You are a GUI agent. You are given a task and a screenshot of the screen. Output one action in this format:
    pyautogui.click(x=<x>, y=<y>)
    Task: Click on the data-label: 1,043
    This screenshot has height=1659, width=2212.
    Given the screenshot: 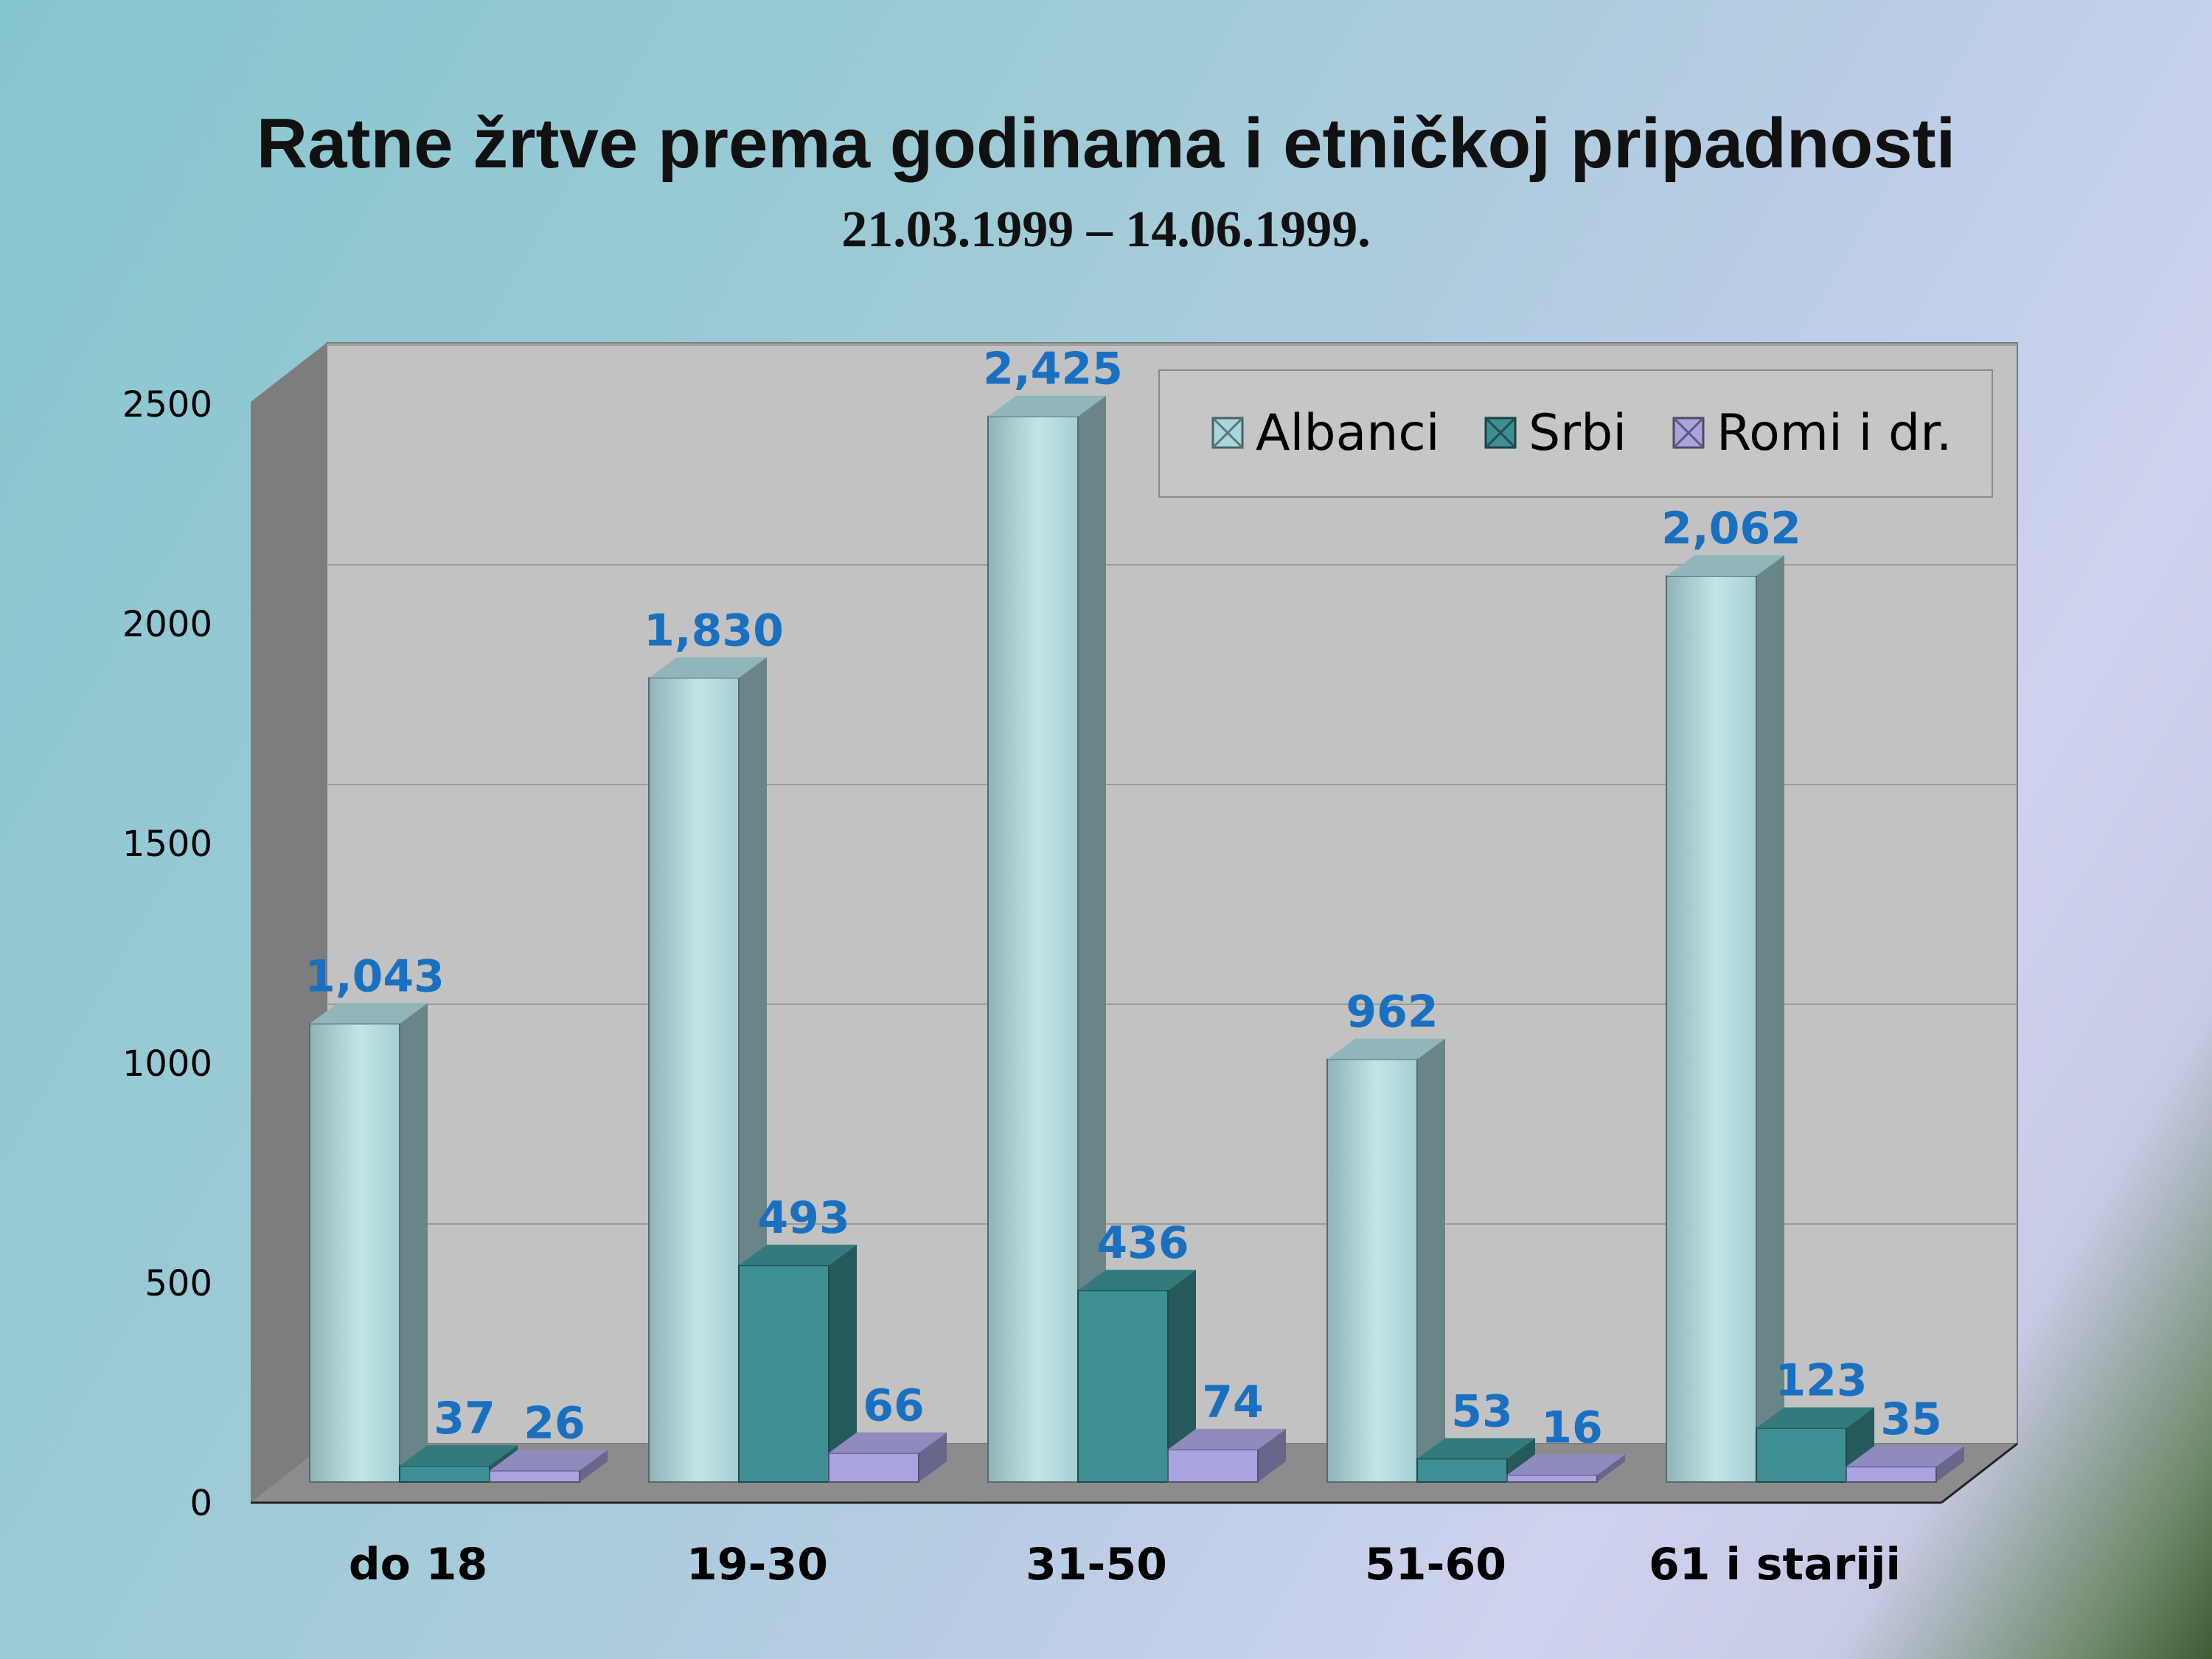 What is the action you would take?
    pyautogui.click(x=375, y=976)
    